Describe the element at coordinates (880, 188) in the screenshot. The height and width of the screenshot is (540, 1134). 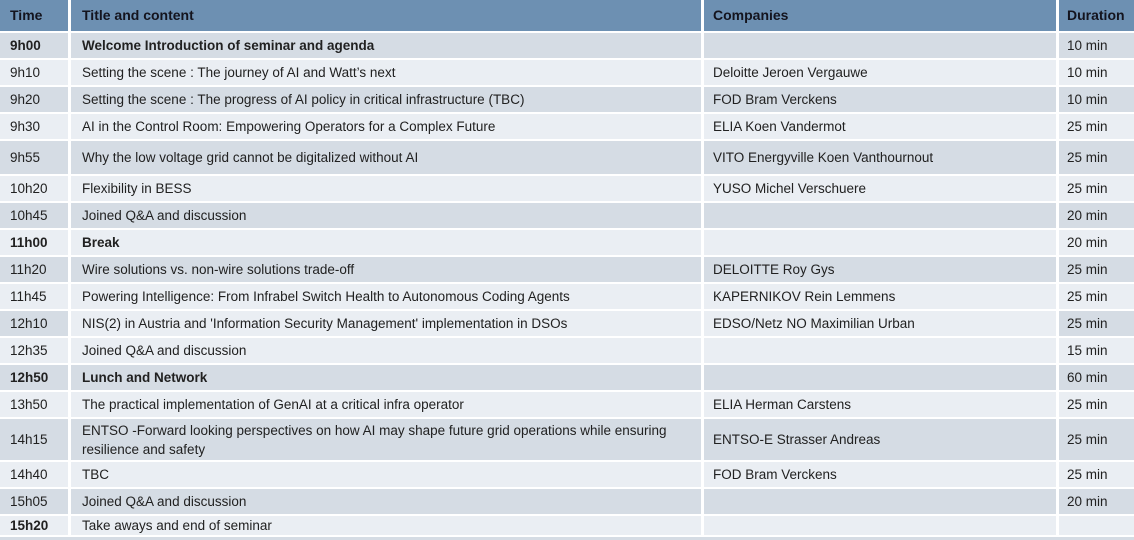
I see `companies-cell: YUSO Michel Verschuere` at that location.